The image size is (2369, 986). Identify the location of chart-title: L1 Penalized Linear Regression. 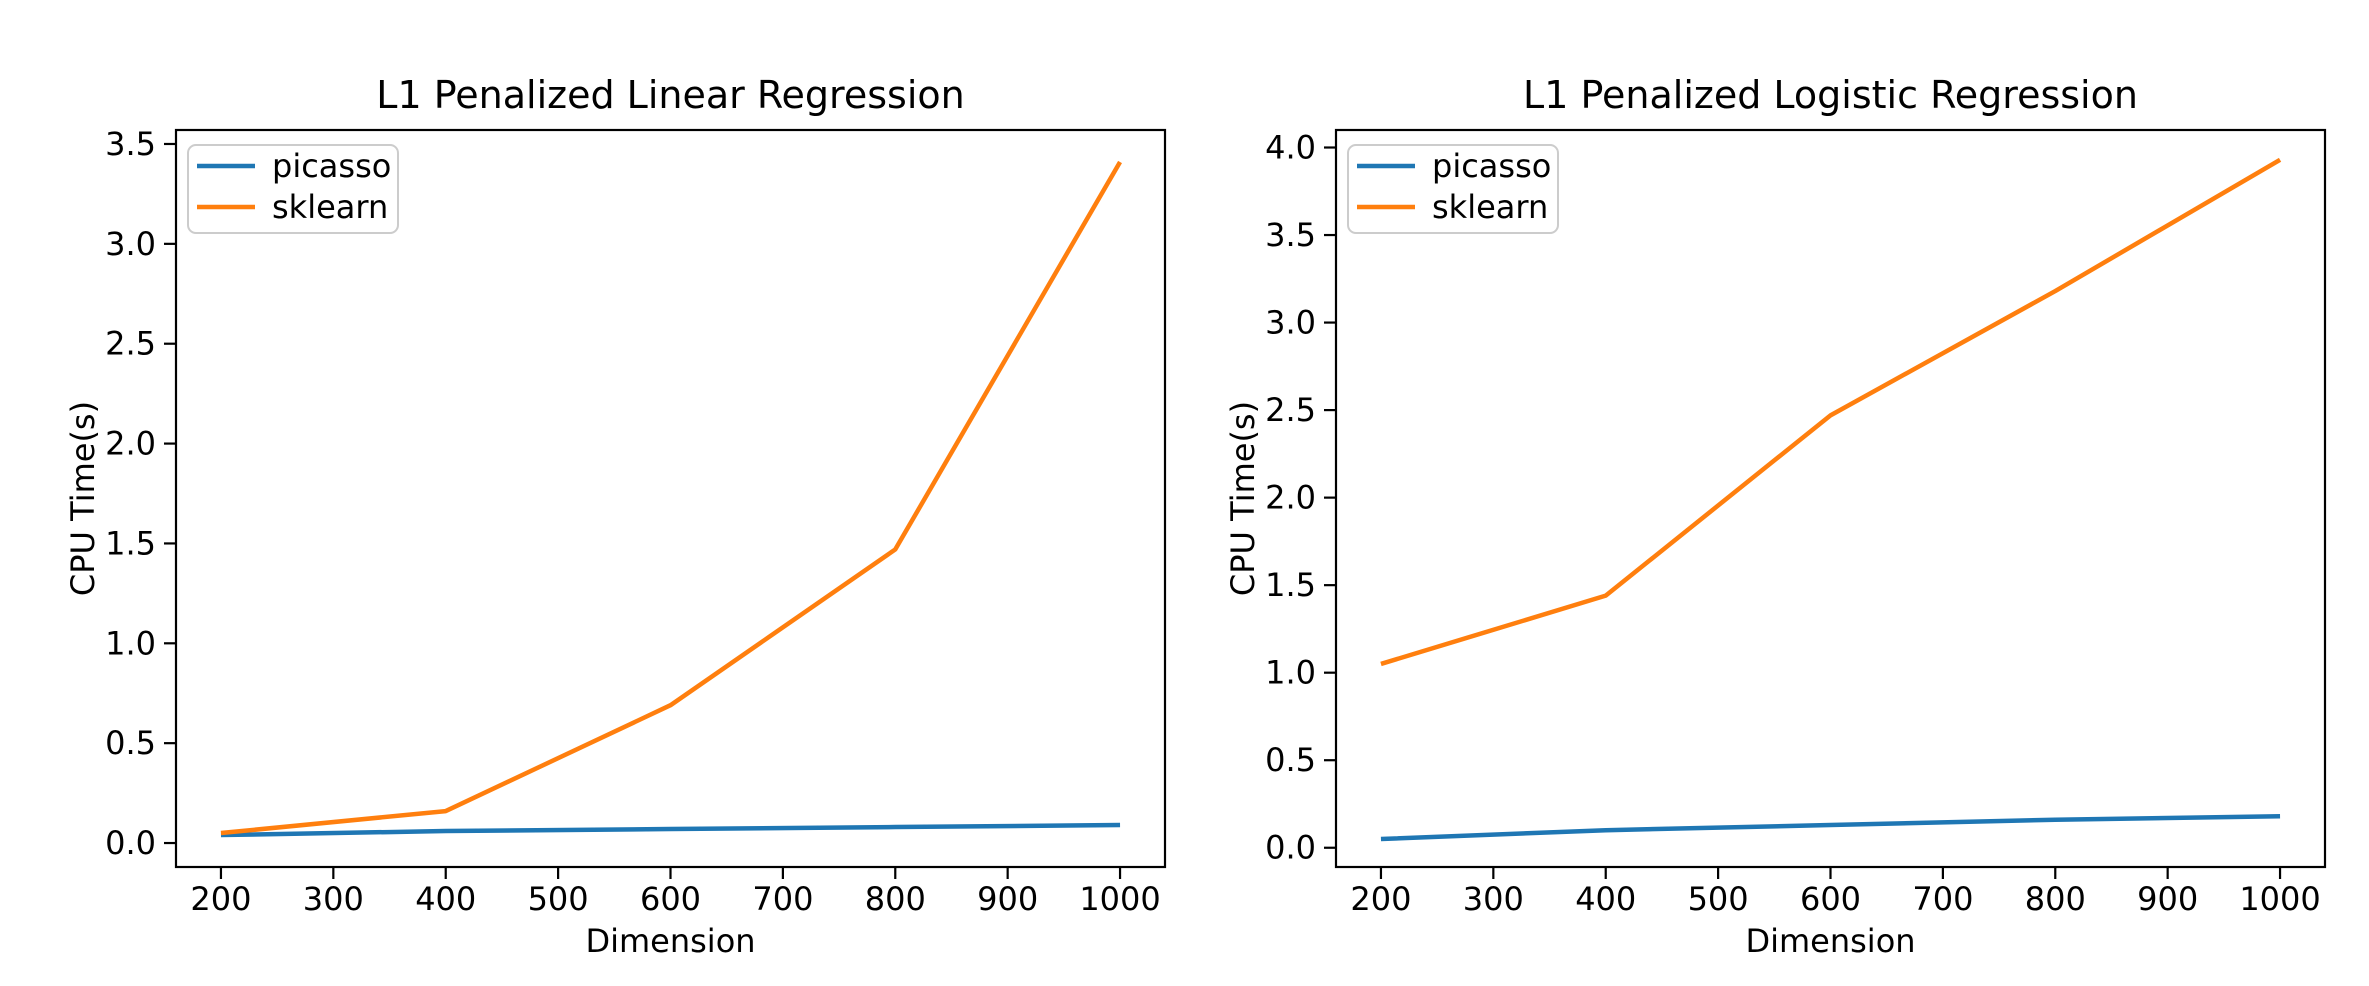
(670, 95).